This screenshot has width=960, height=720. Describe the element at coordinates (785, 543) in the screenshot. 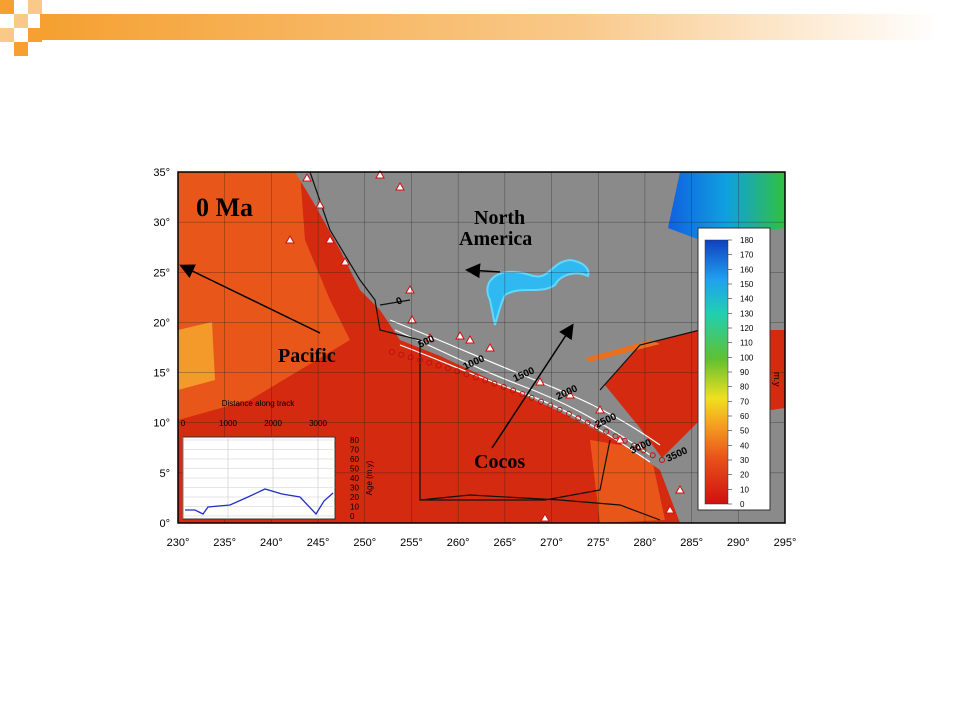

I see `lon-label: 295°` at that location.